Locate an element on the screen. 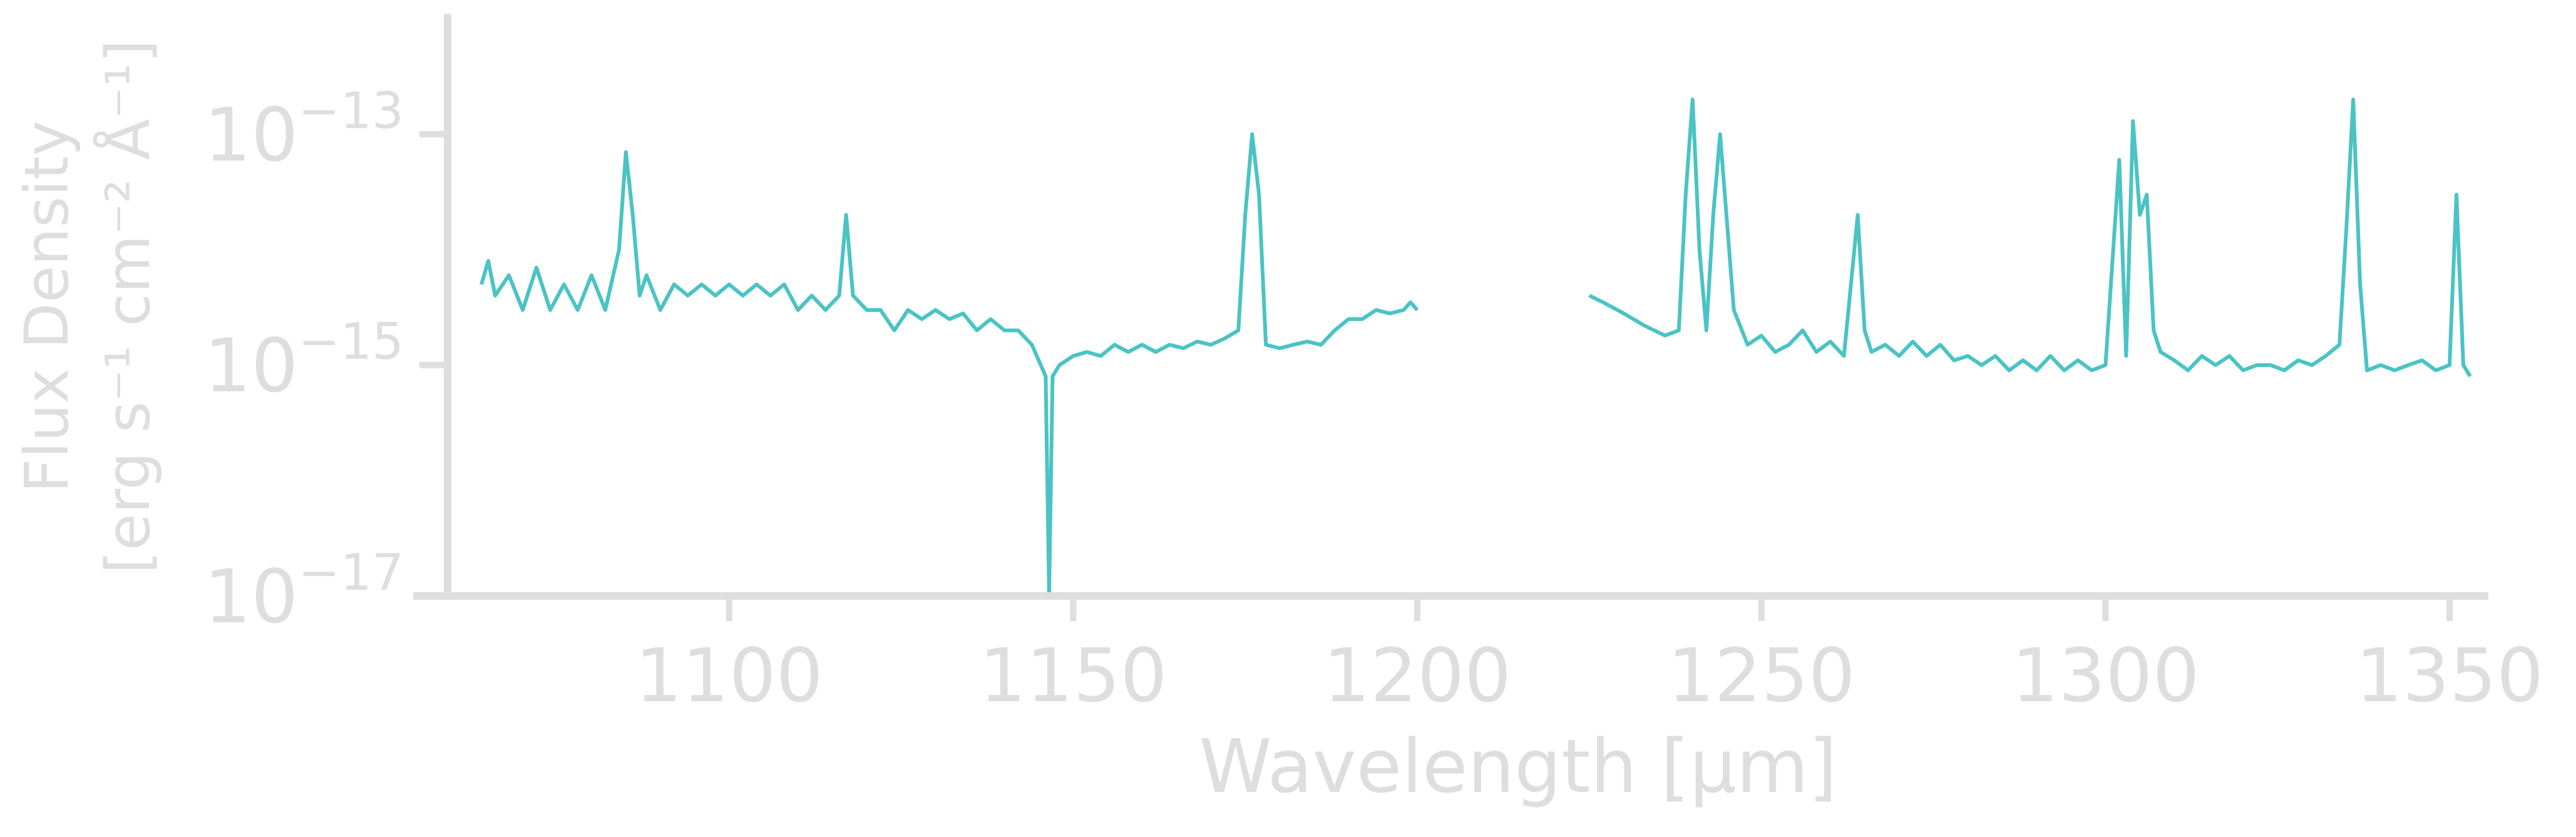  y-ticks: 10−17 10−15 10−13 is located at coordinates (326, 360).